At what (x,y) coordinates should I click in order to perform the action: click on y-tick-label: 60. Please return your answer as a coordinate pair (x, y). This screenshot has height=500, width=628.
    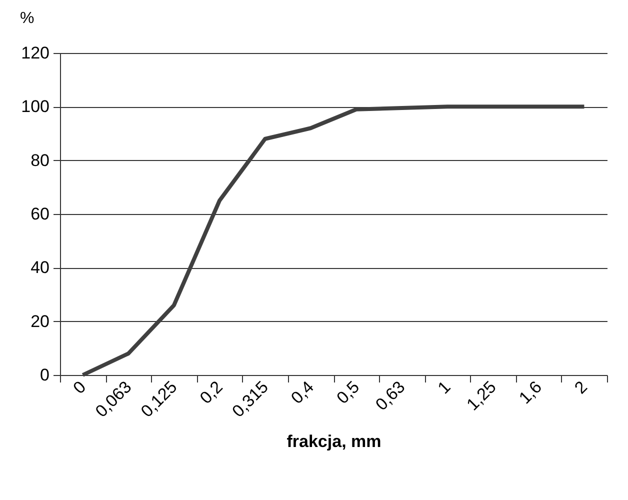
    Looking at the image, I should click on (40, 214).